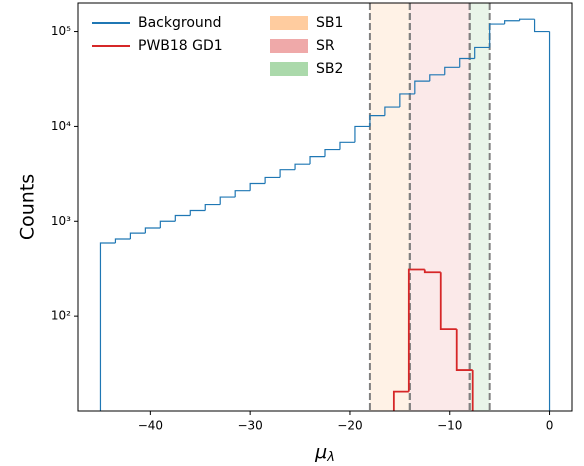 The height and width of the screenshot is (466, 584). I want to click on x-axis-label-sub: λ, so click(330, 457).